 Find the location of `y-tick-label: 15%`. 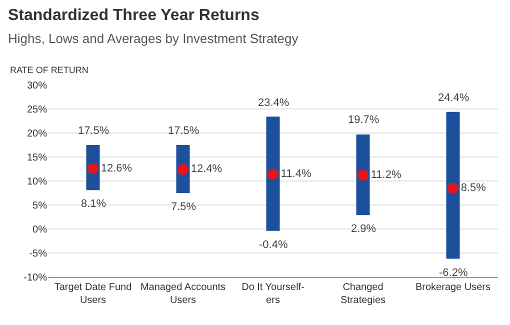

y-tick-label: 15% is located at coordinates (37, 158).